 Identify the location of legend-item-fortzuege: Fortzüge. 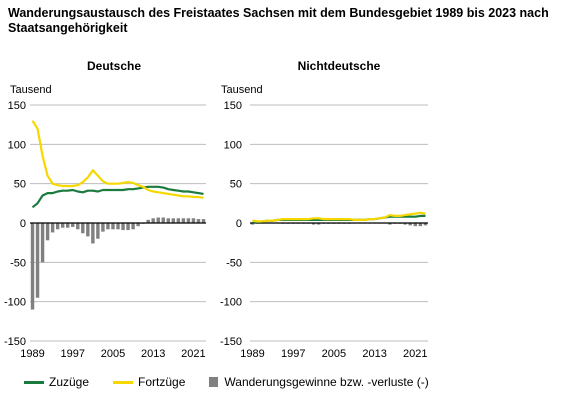
(149, 382).